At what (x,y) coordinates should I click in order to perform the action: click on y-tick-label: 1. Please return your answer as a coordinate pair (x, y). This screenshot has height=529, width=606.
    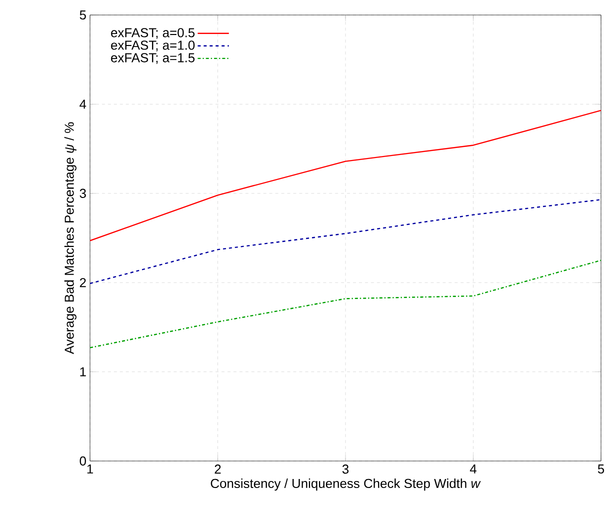
    Looking at the image, I should click on (83, 371).